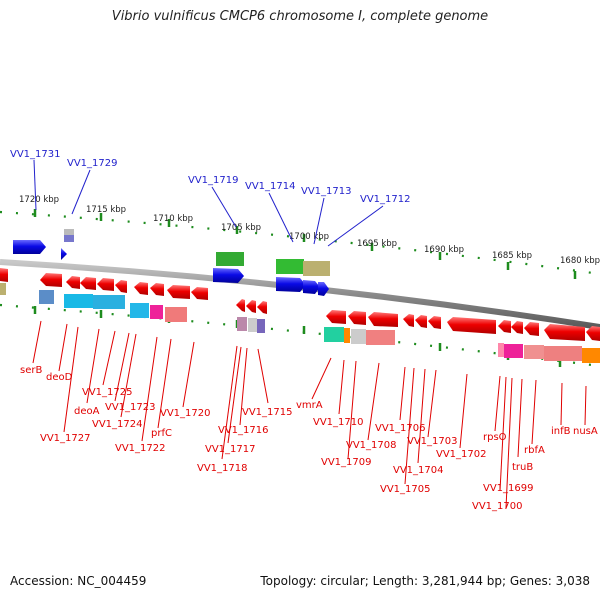 The width and height of the screenshot is (600, 600). I want to click on gene-label: VV1_1699, so click(508, 488).